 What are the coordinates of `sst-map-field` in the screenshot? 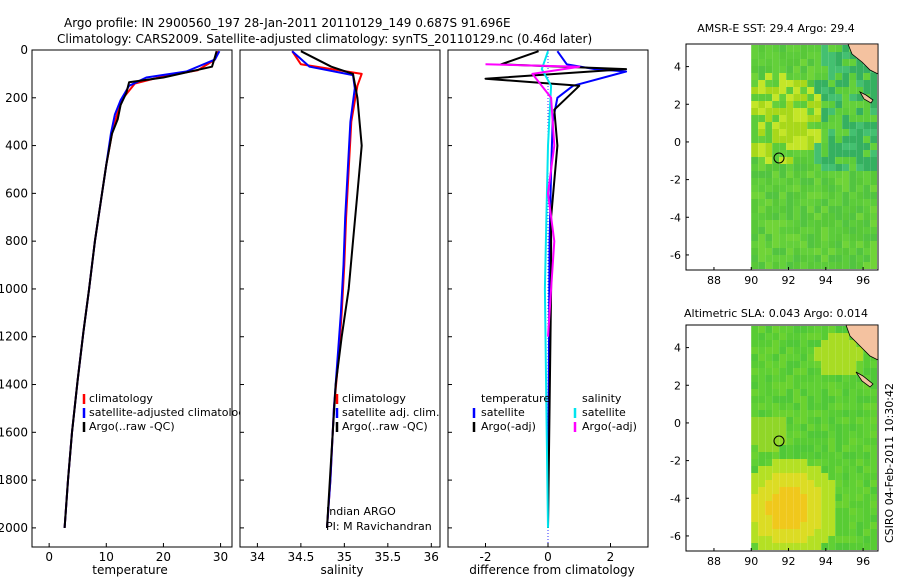 It's located at (814, 157).